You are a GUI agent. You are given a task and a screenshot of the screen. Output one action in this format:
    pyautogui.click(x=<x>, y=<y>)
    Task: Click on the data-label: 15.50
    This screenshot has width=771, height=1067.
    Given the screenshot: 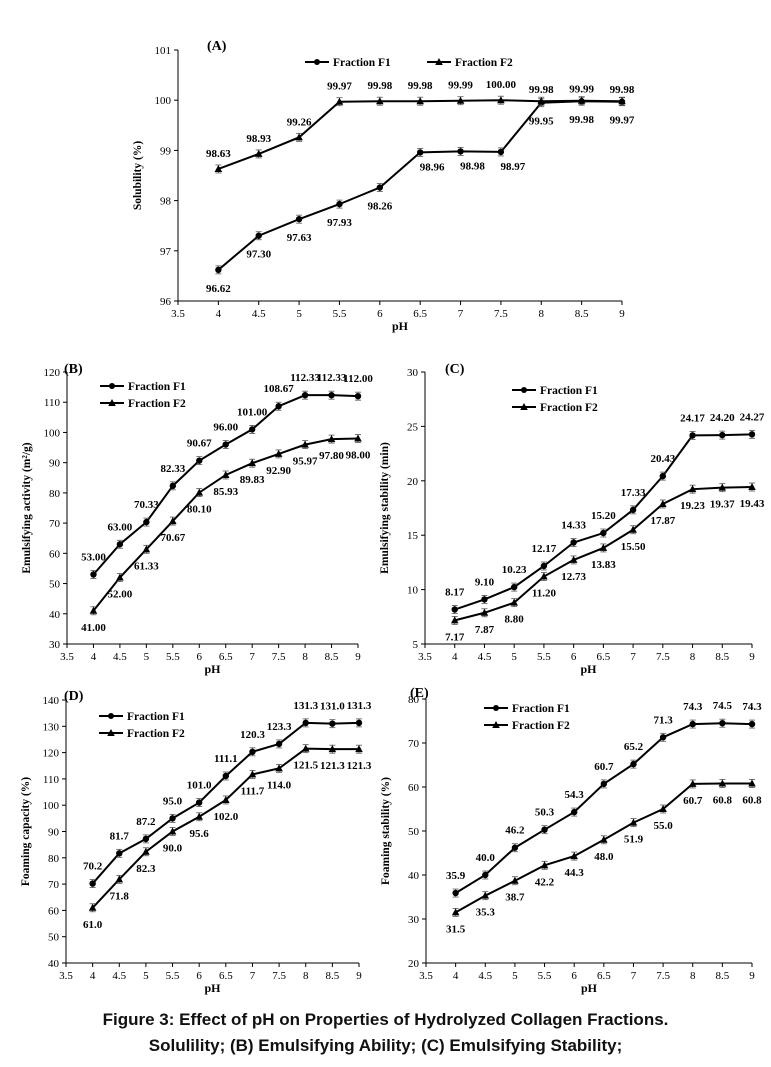 What is the action you would take?
    pyautogui.click(x=633, y=547)
    